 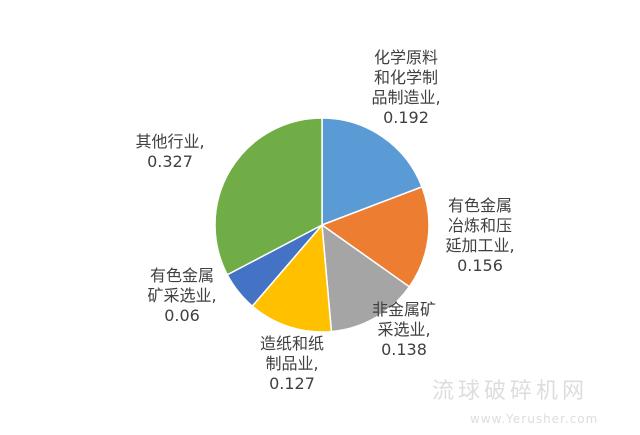 I want to click on slice-label: 其他行业,, so click(x=170, y=141).